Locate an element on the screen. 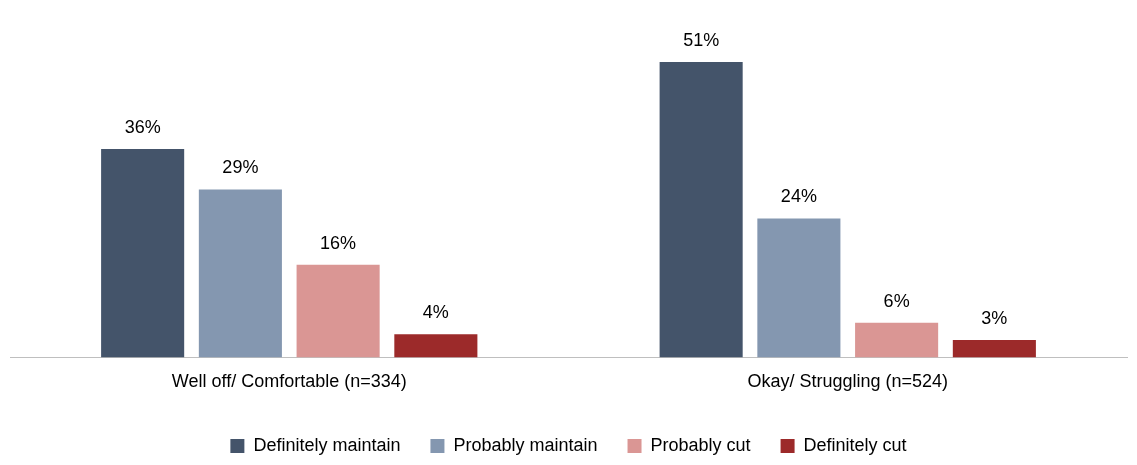 The image size is (1137, 465). x-tick-label: Okay/ Struggling (n=524) is located at coordinates (848, 381).